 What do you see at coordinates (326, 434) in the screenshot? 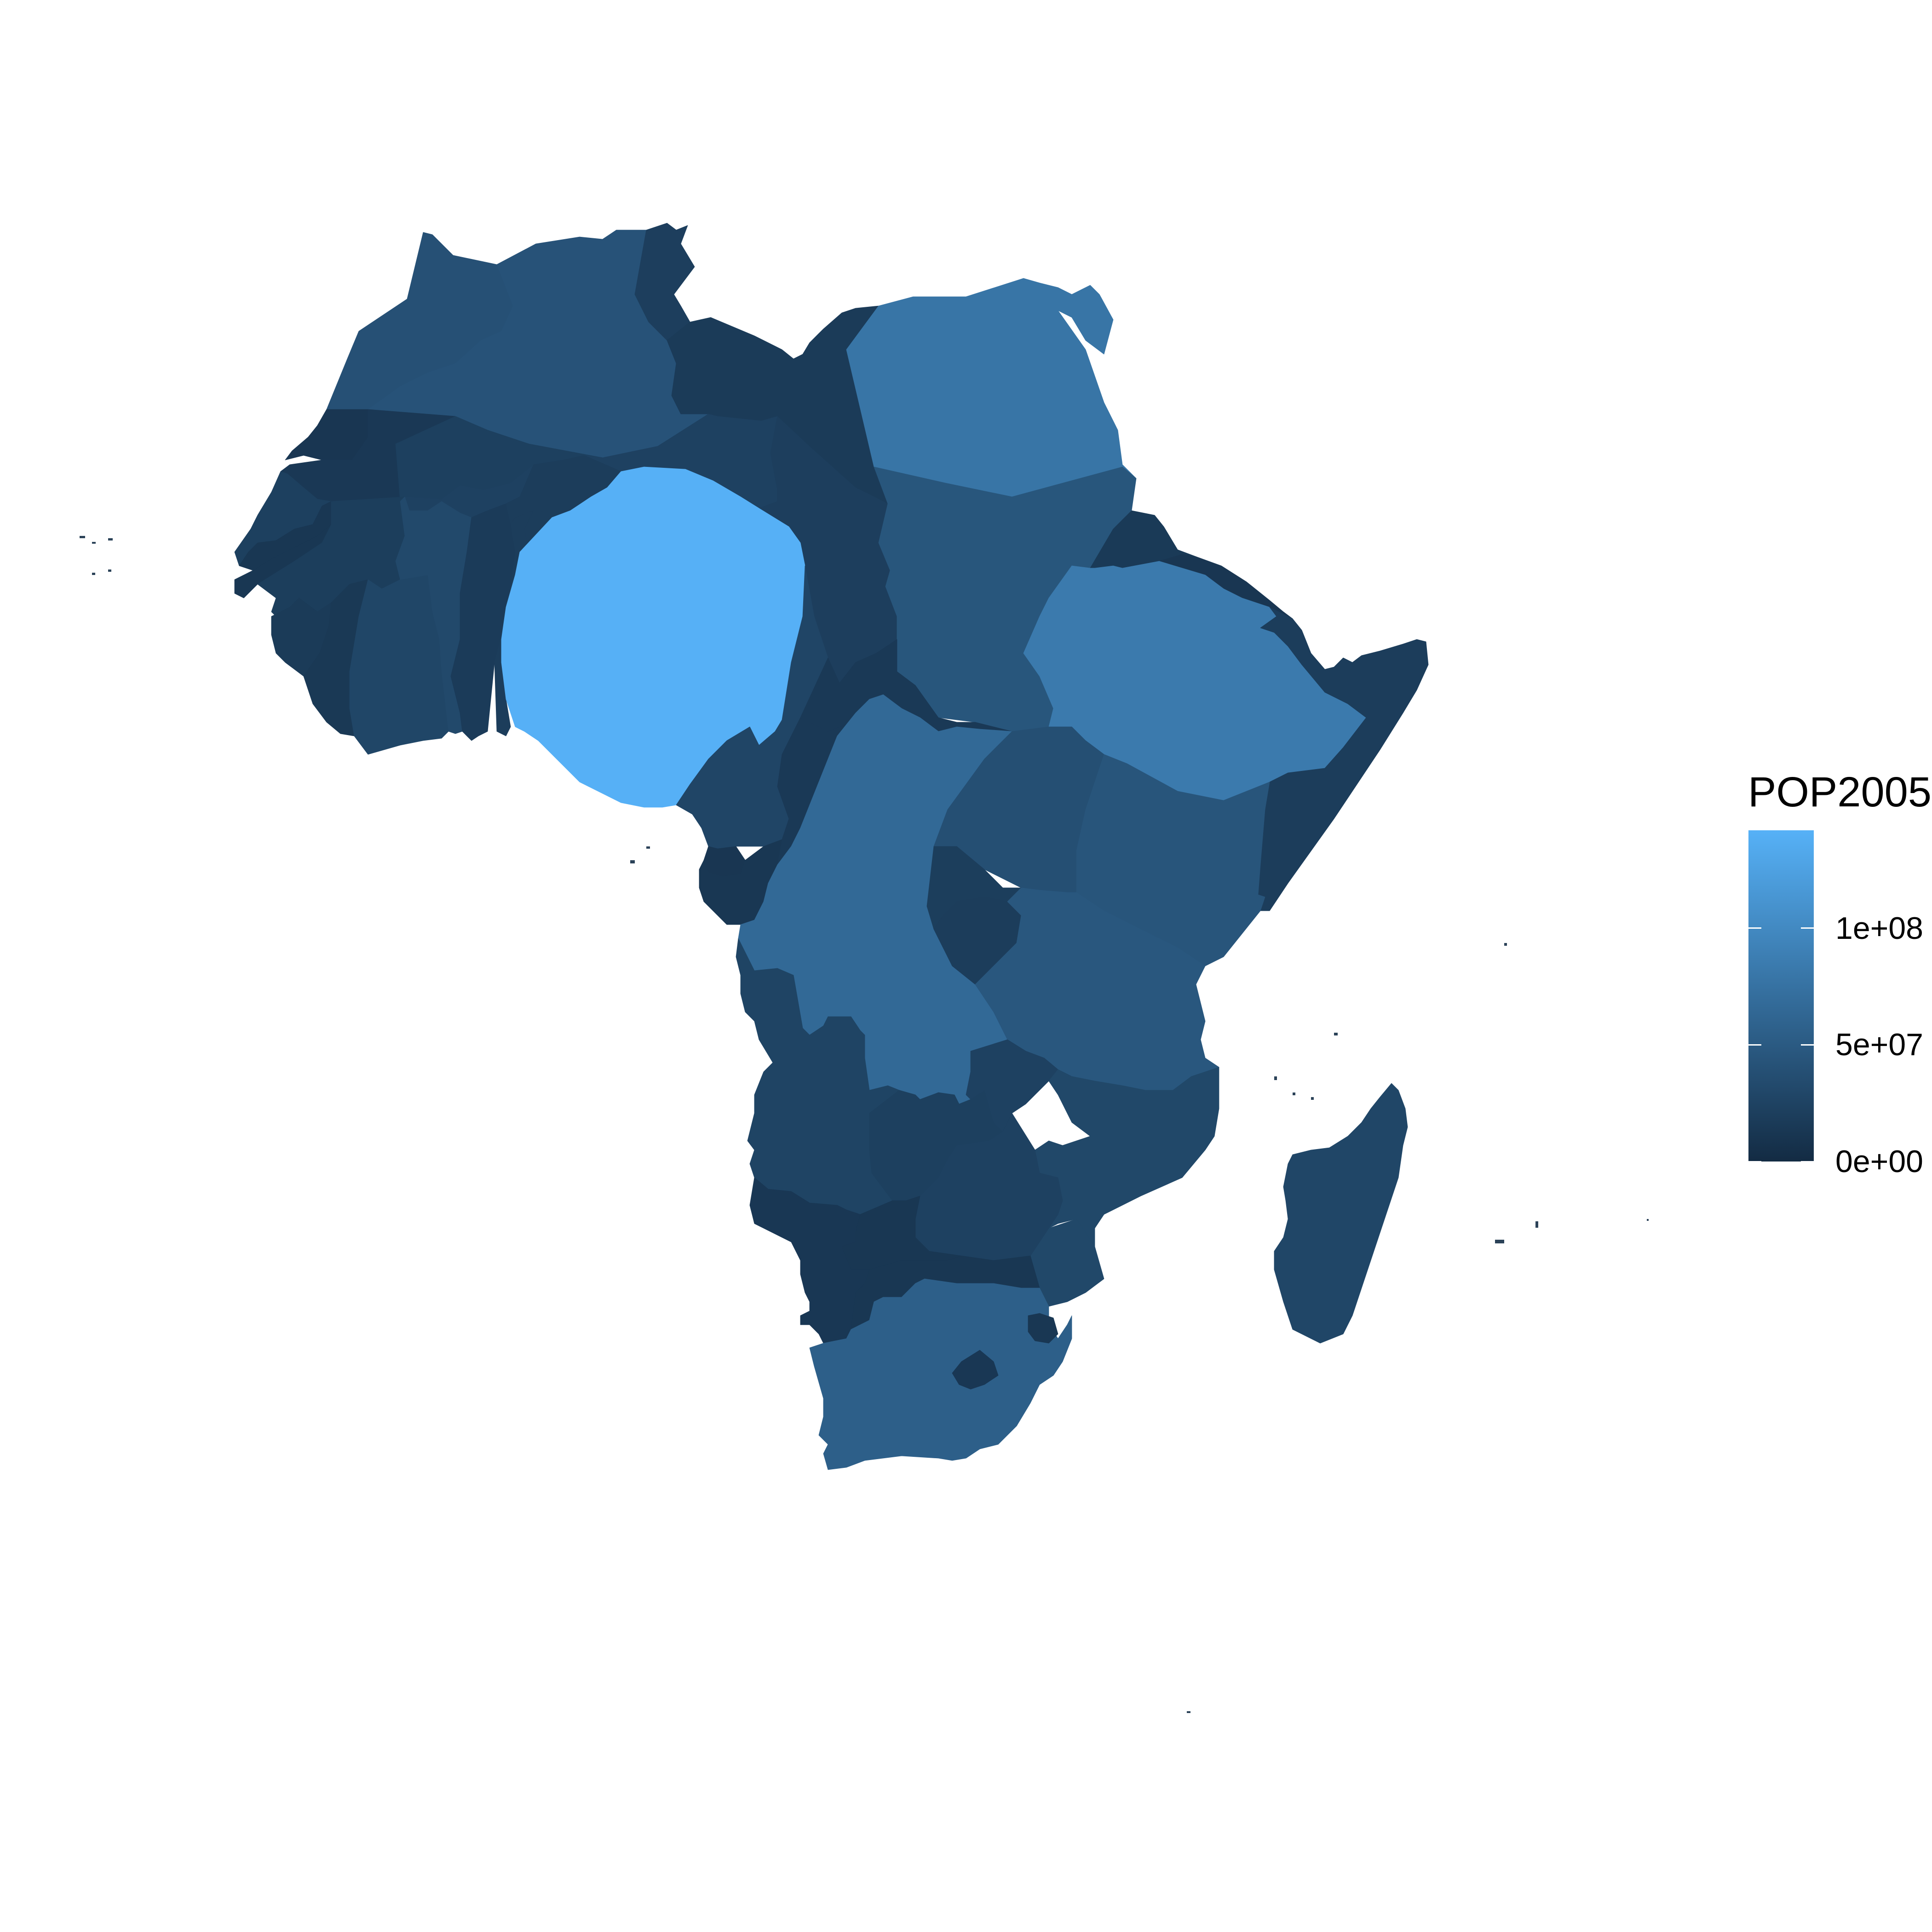
I see `region-western-sahara` at bounding box center [326, 434].